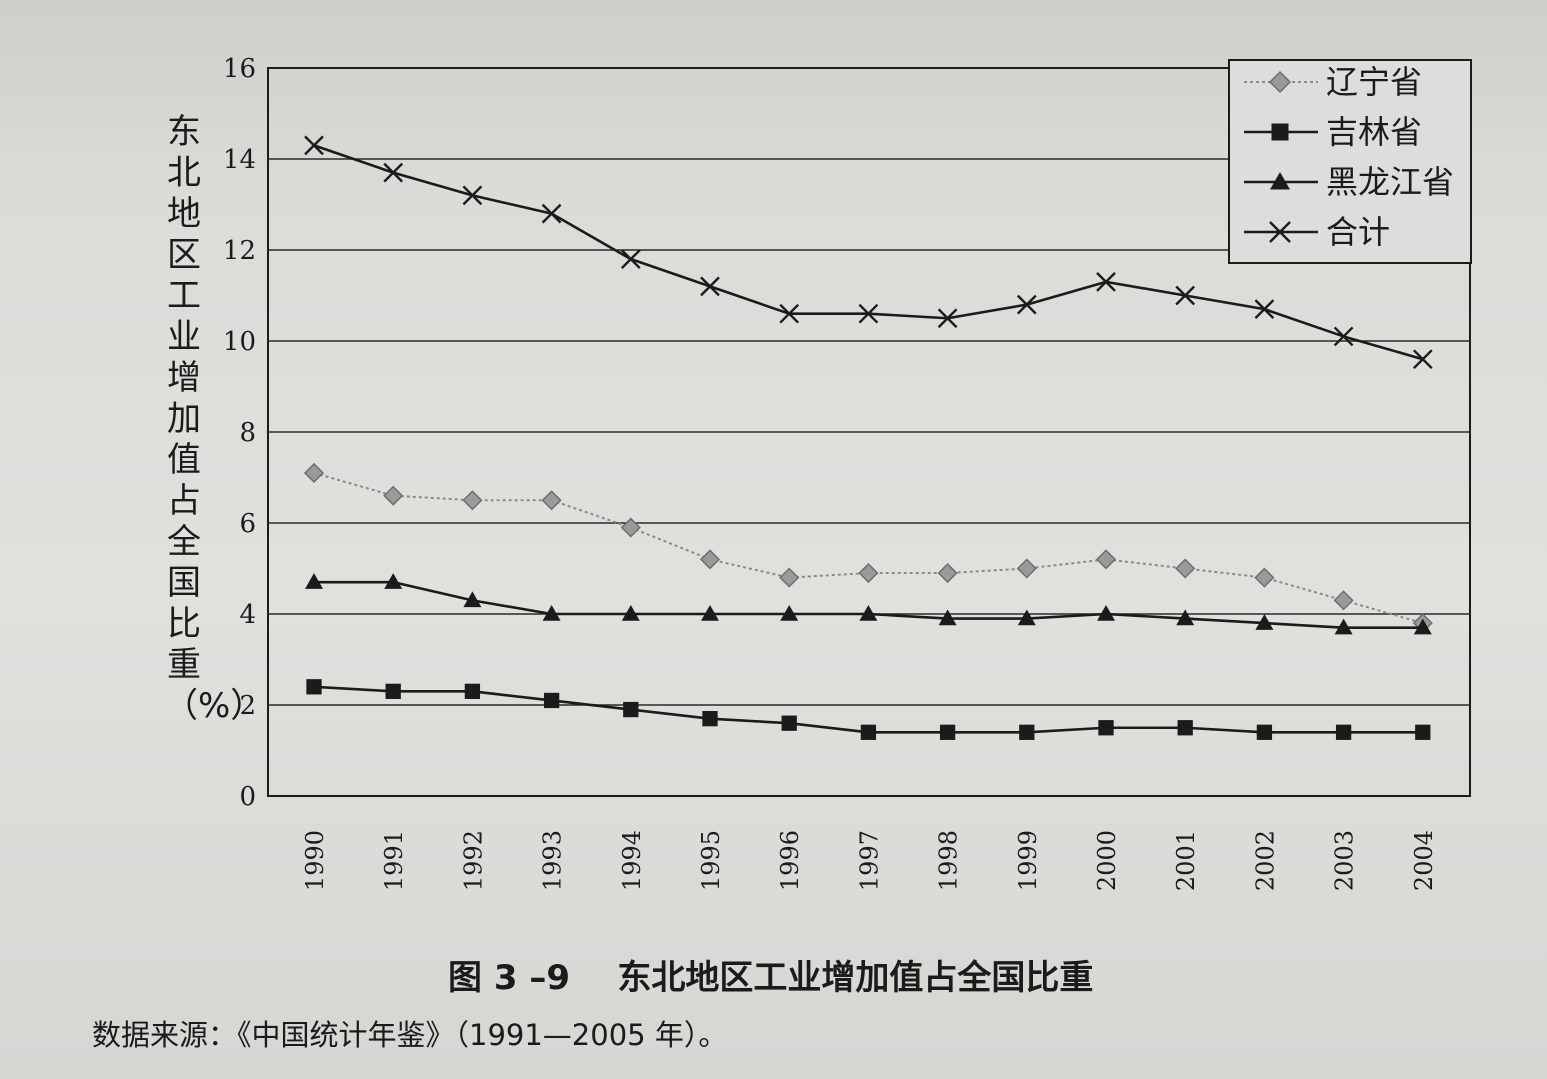 This screenshot has height=1079, width=1547. I want to click on x-tick-label: 1999, so click(1028, 860).